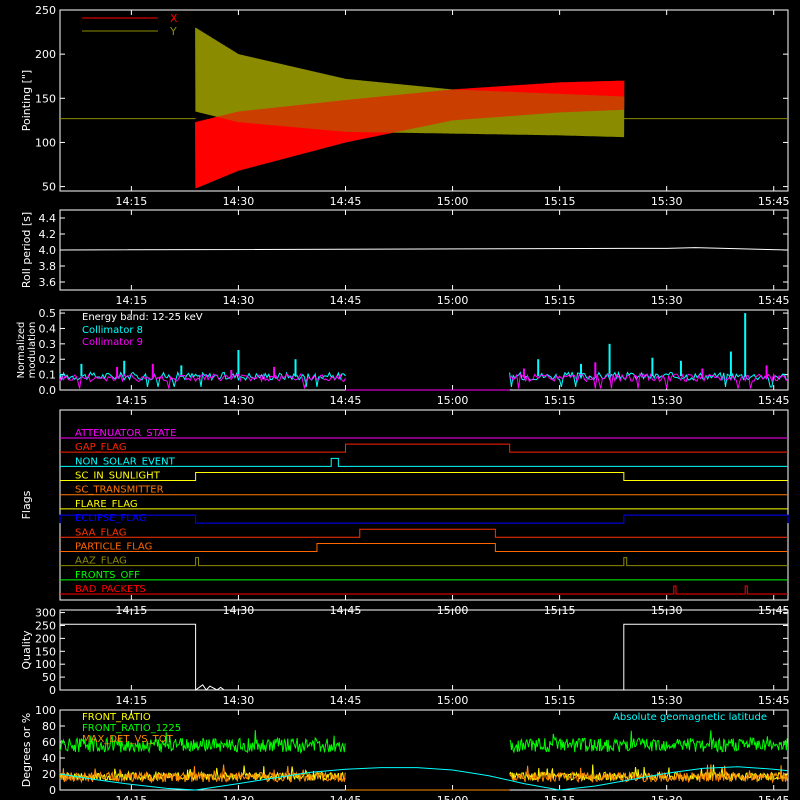  Describe the element at coordinates (45, 98) in the screenshot. I see `panel-0-ytick-label: 150` at that location.